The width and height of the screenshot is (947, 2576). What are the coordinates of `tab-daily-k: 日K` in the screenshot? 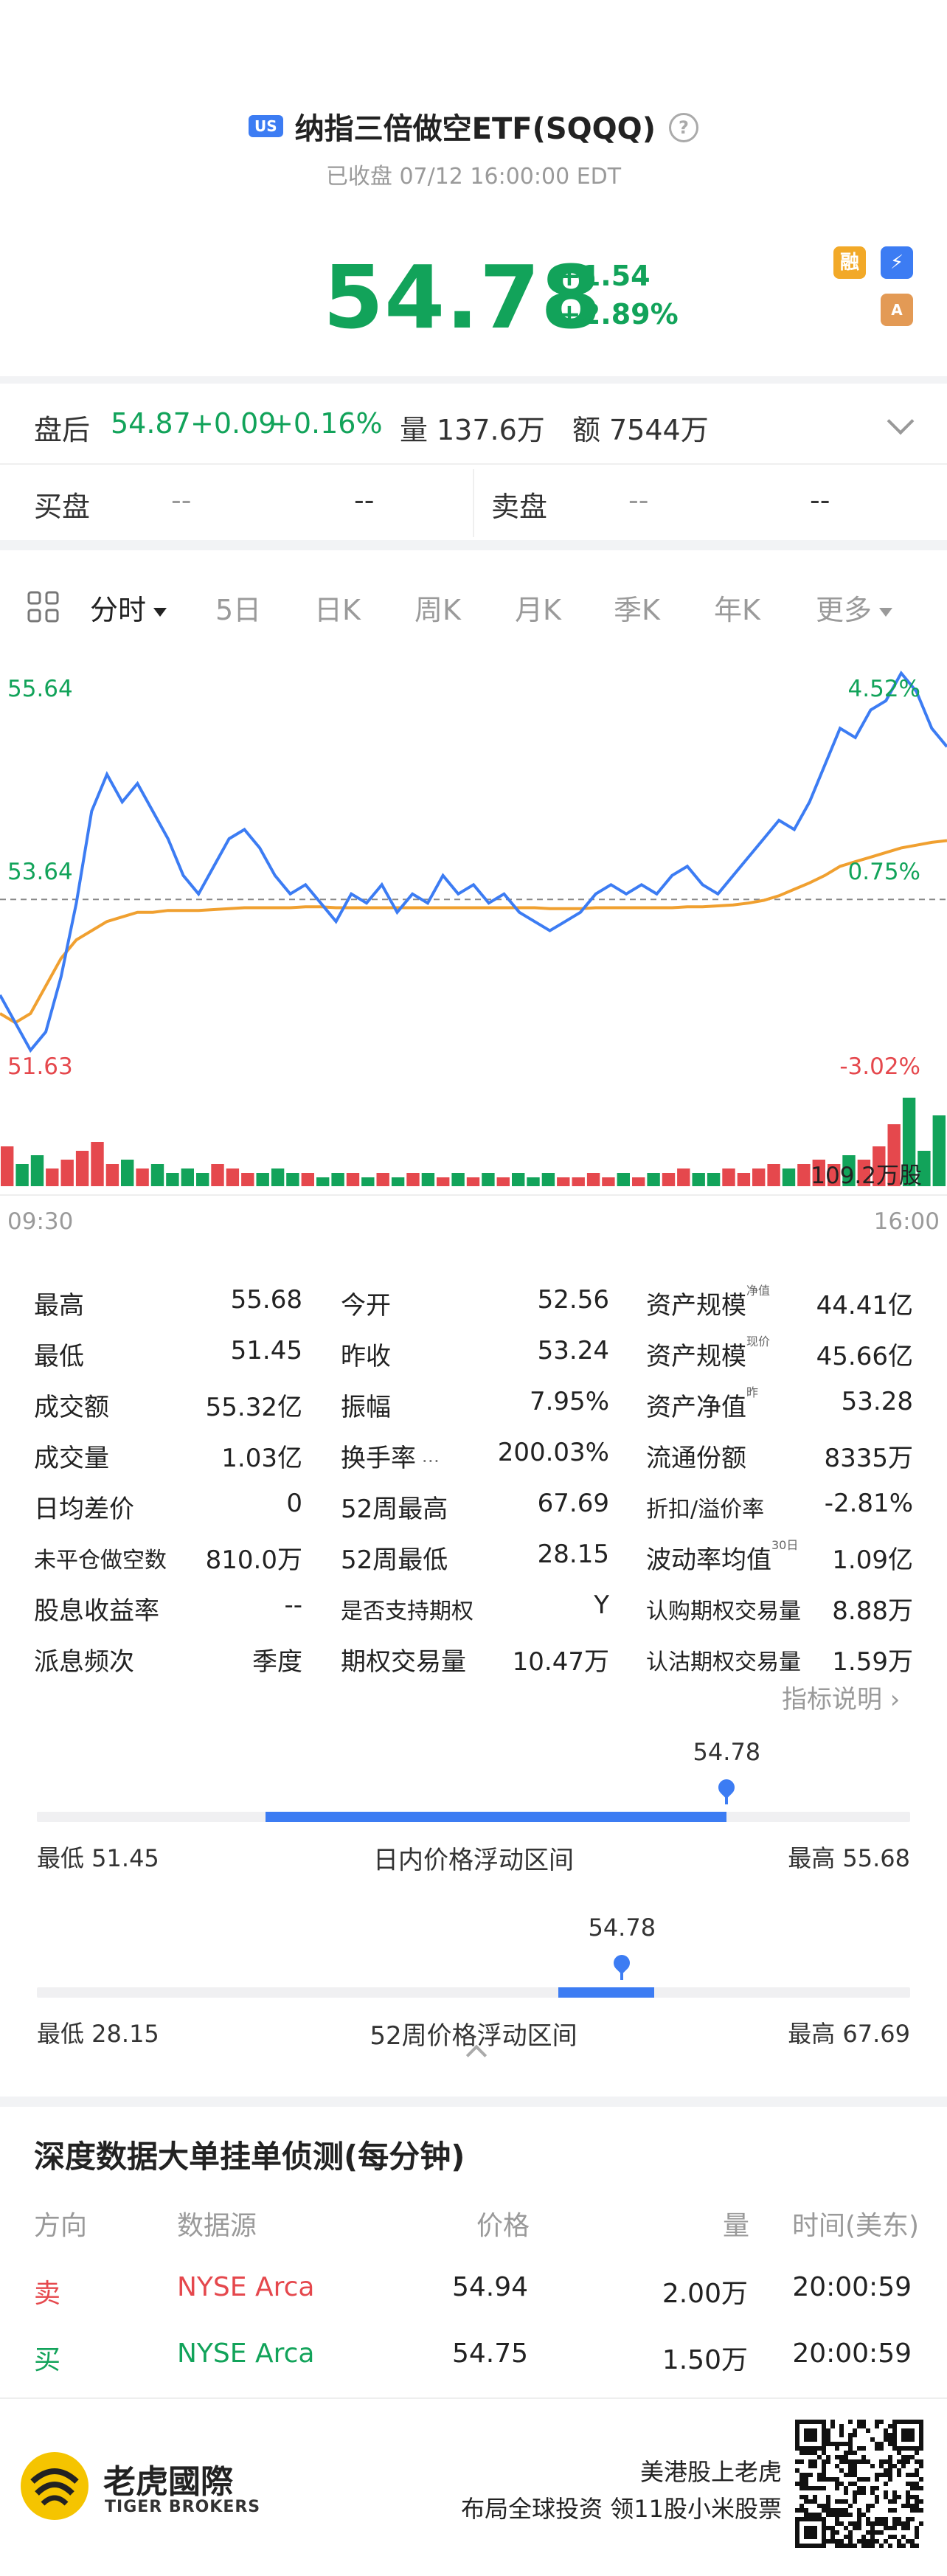 It's located at (337, 610).